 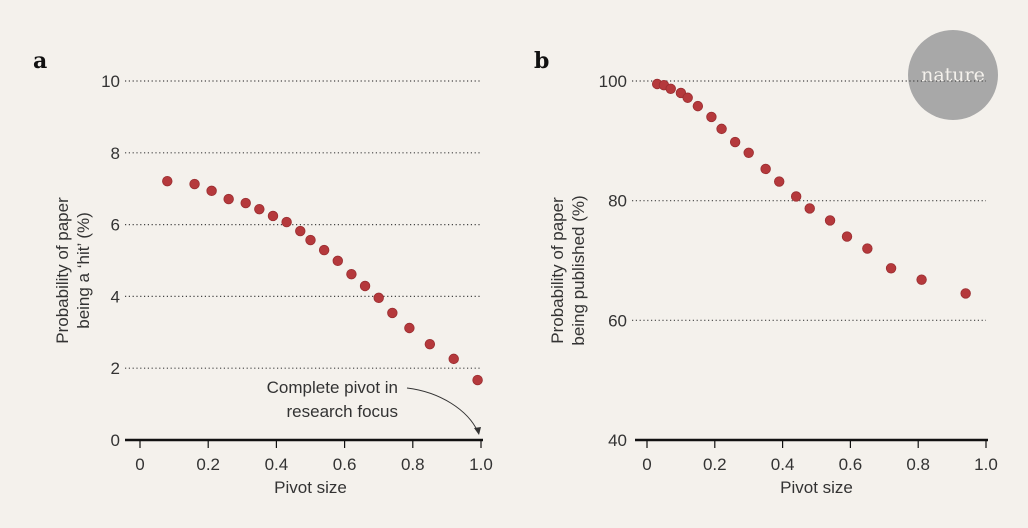 I want to click on nature-logo: nature, so click(x=953, y=75).